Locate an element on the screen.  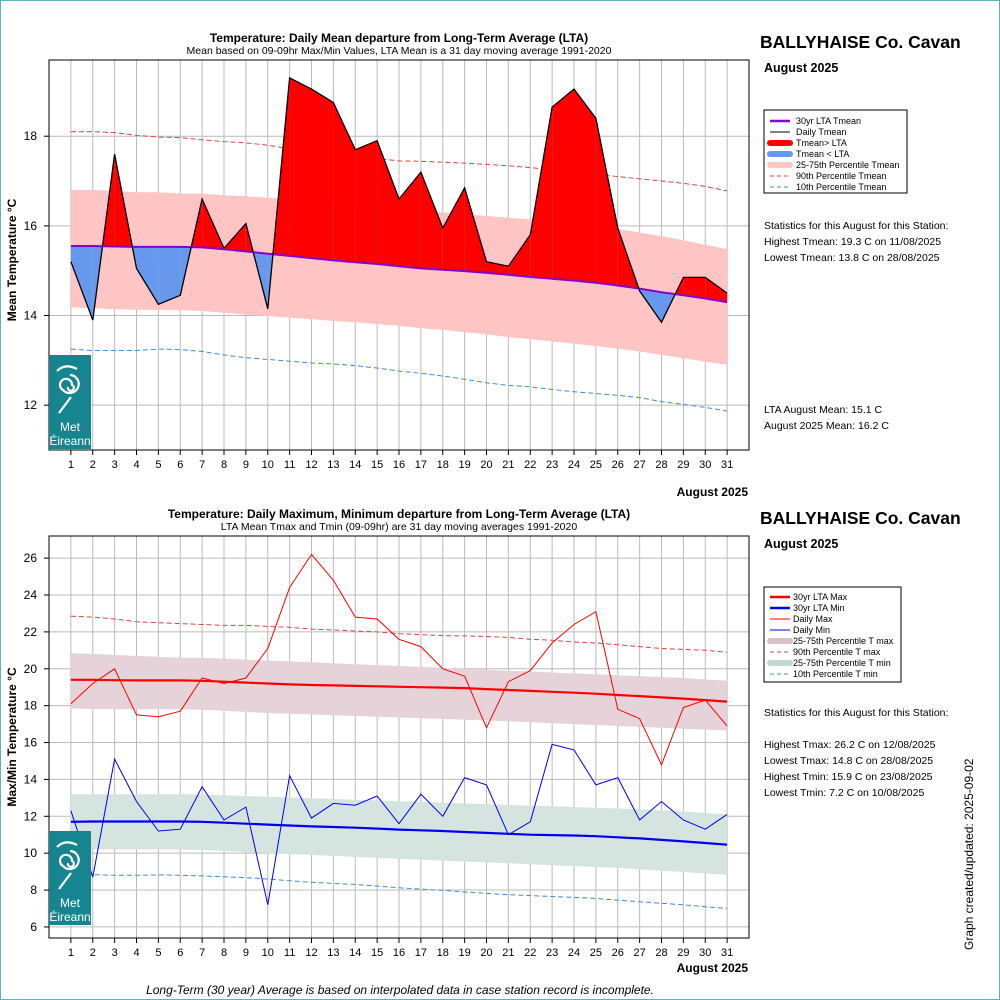
legend-label: 30yr LTA Tmean is located at coordinates (828, 121).